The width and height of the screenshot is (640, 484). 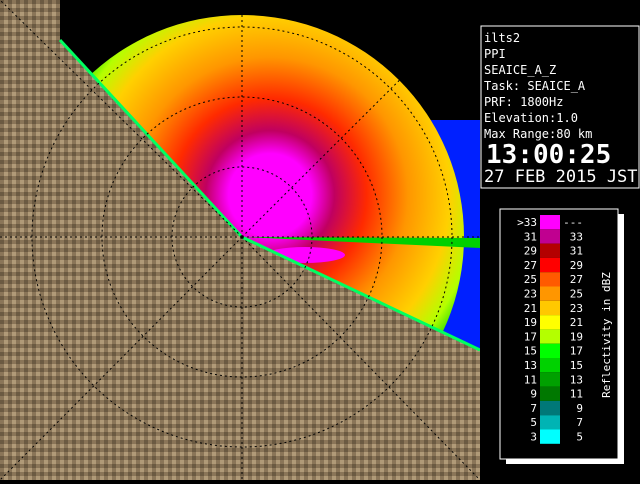 What do you see at coordinates (527, 222) in the screenshot?
I see `legend-low: >33` at bounding box center [527, 222].